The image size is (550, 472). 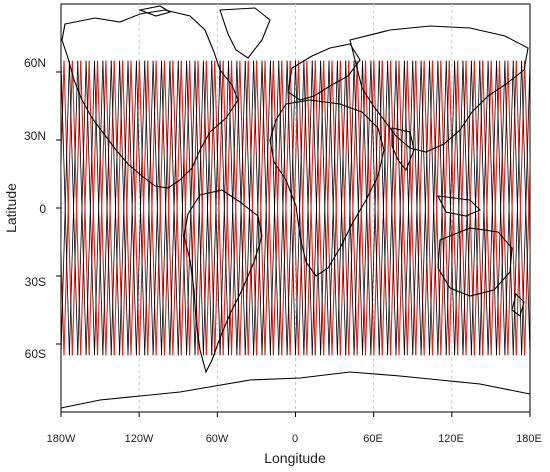 I want to click on y-tick-label: 60S, so click(x=35, y=354).